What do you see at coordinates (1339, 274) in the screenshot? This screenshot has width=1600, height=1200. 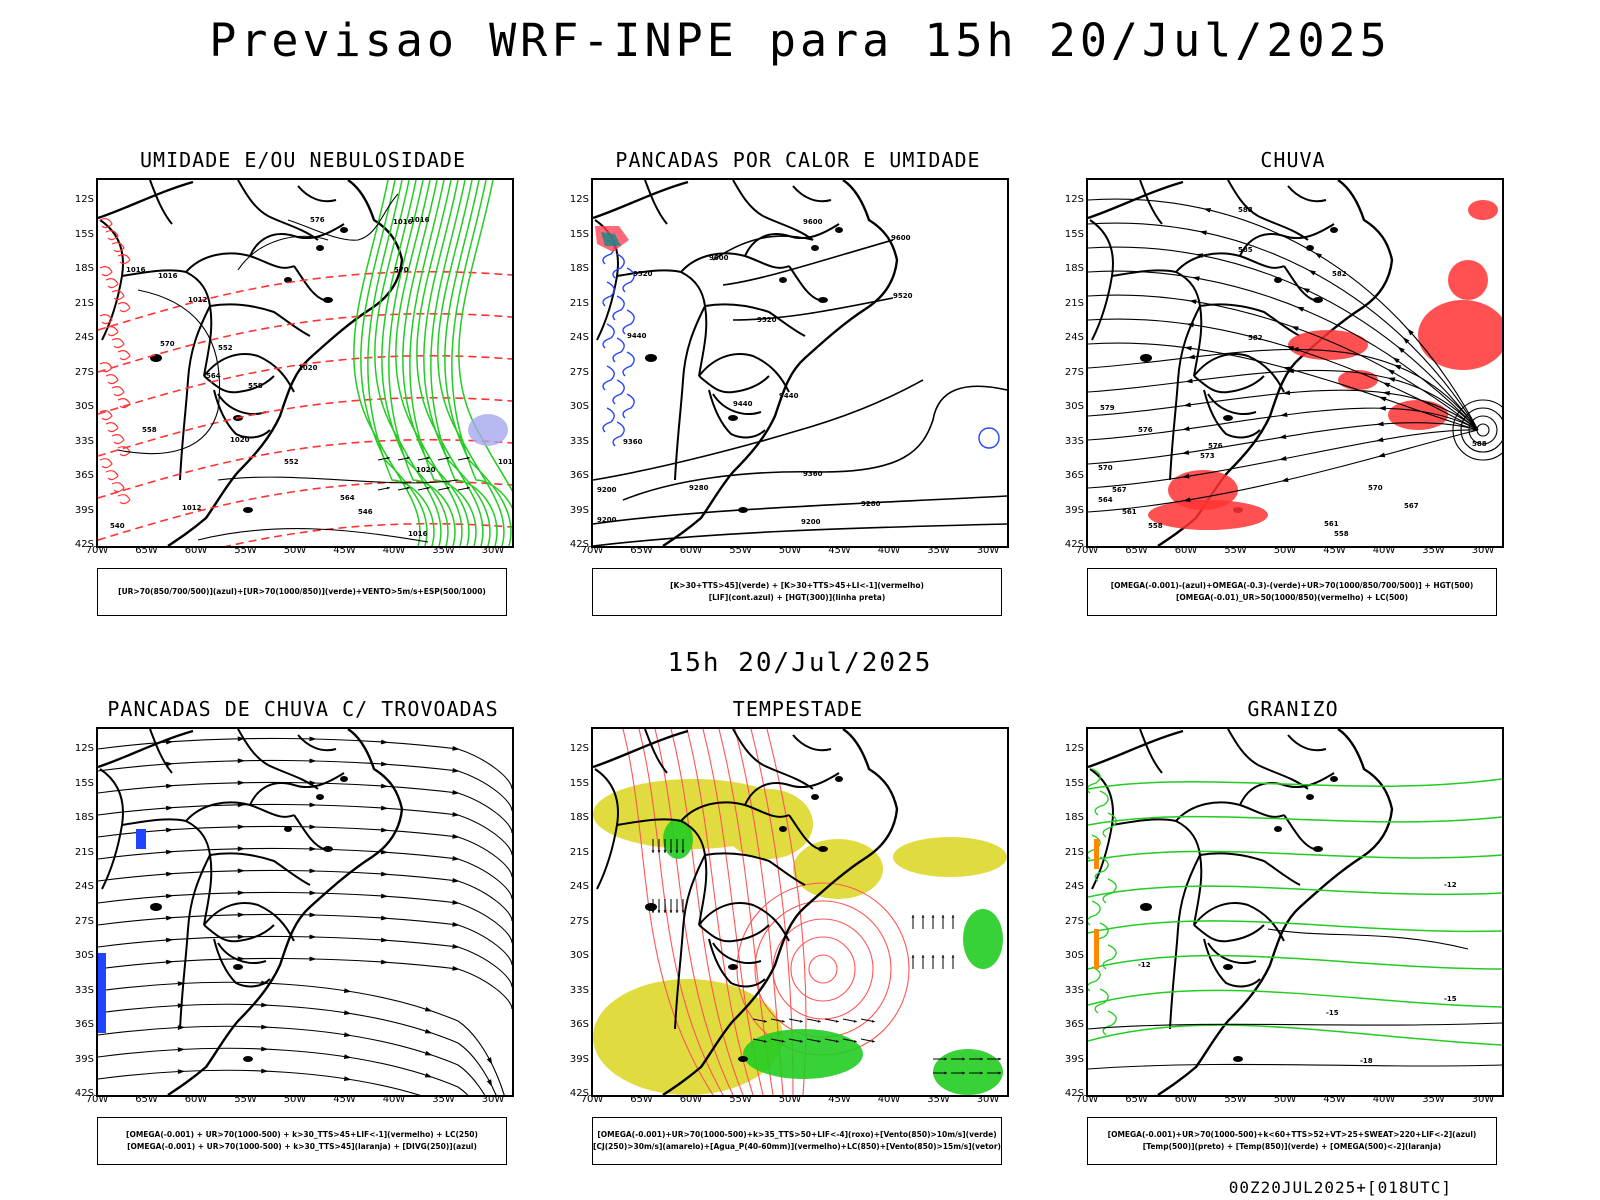 I see `contour-label: 582` at bounding box center [1339, 274].